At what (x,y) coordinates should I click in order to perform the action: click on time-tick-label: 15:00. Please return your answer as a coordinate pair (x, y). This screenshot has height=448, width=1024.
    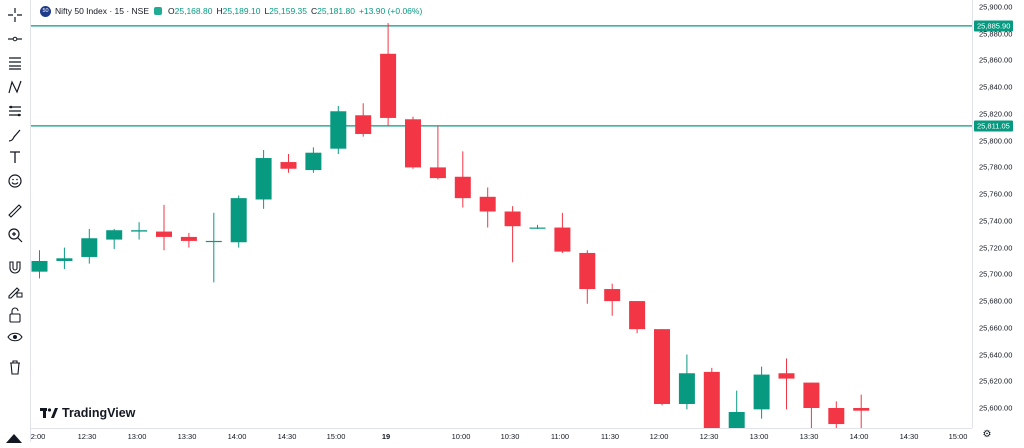
    Looking at the image, I should click on (958, 436).